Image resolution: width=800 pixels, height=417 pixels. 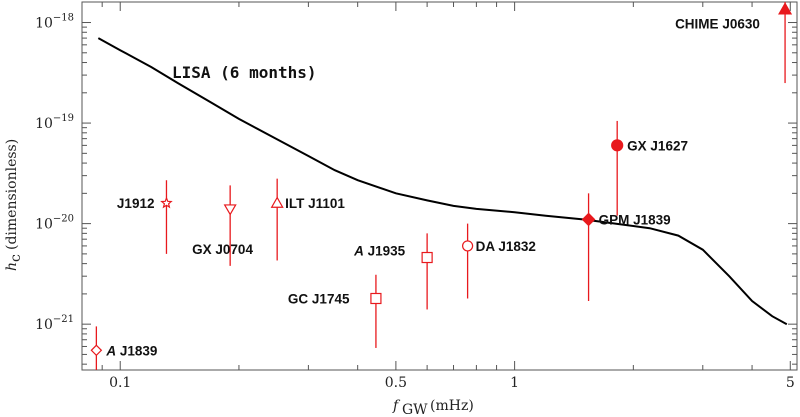 I want to click on source-label: A J1839, so click(x=131, y=350).